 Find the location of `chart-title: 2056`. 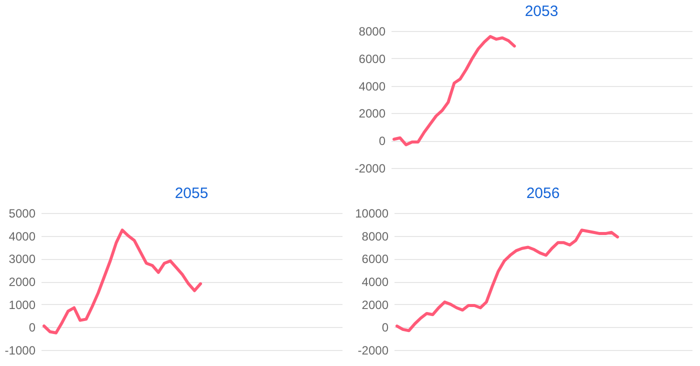

chart-title: 2056 is located at coordinates (543, 193).